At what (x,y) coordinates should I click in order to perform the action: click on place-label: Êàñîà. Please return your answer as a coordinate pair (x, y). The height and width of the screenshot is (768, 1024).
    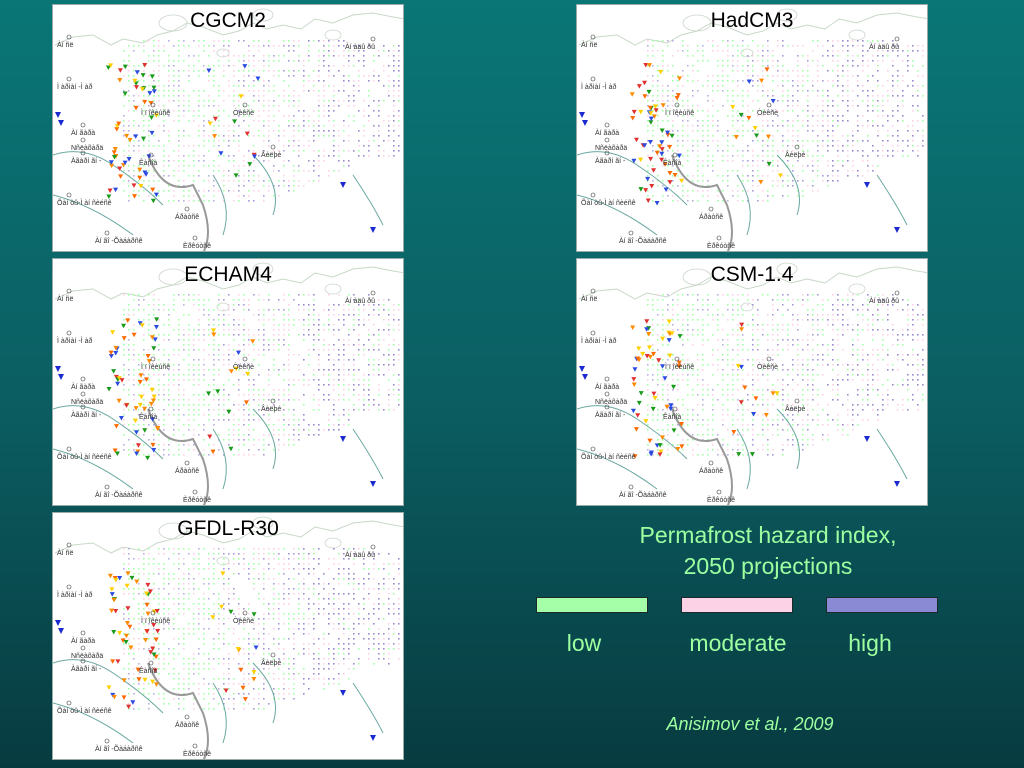
    Looking at the image, I should click on (672, 416).